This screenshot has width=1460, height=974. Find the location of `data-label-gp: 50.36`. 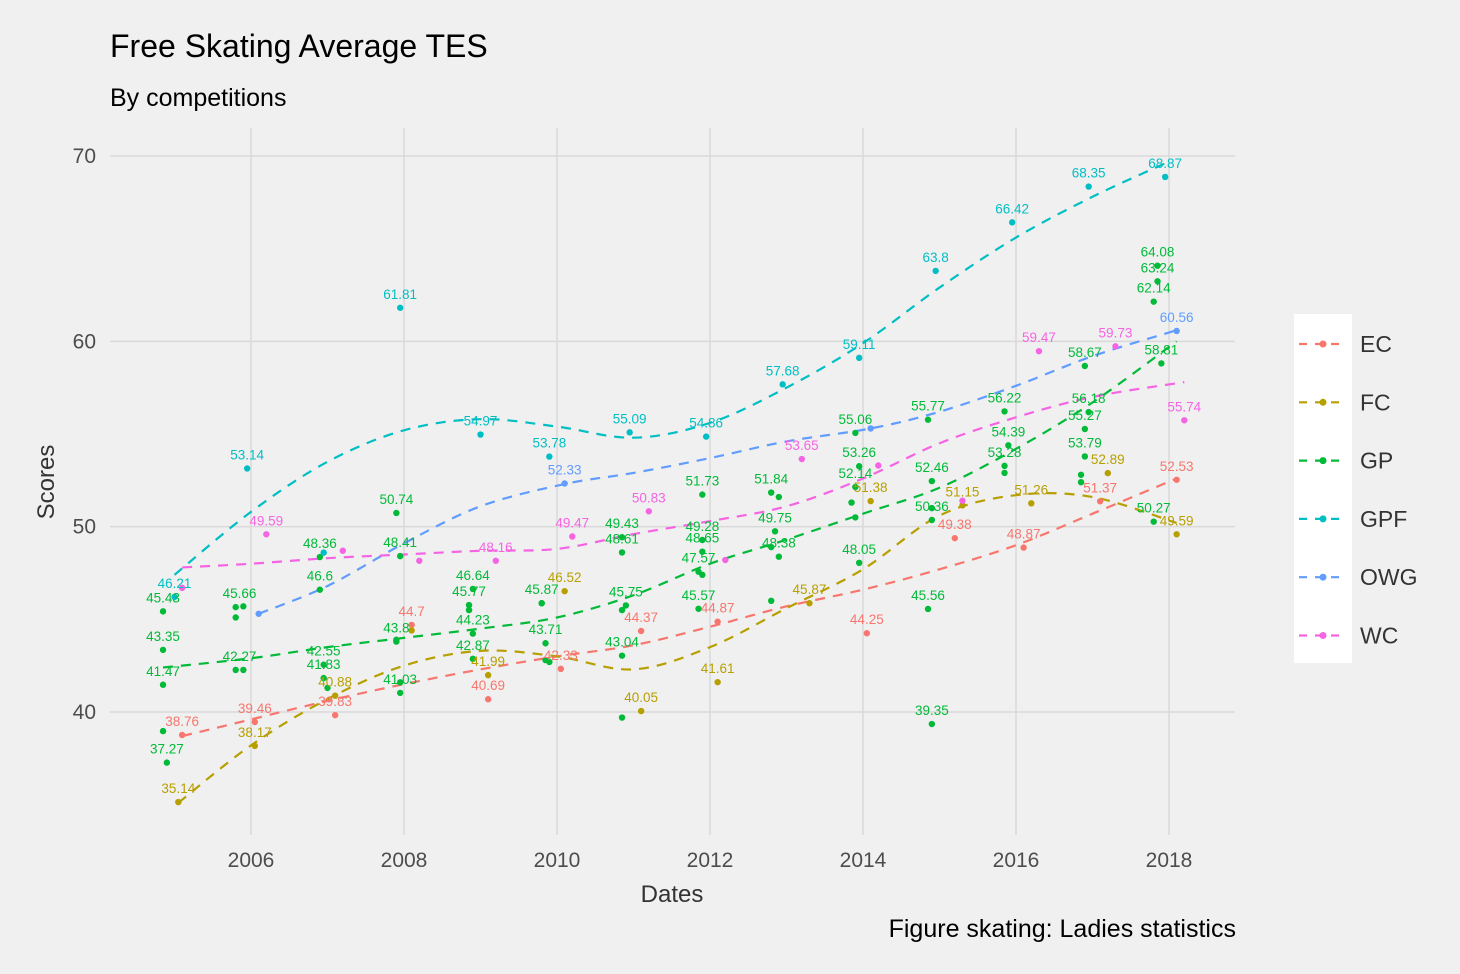

data-label-gp: 50.36 is located at coordinates (932, 506).